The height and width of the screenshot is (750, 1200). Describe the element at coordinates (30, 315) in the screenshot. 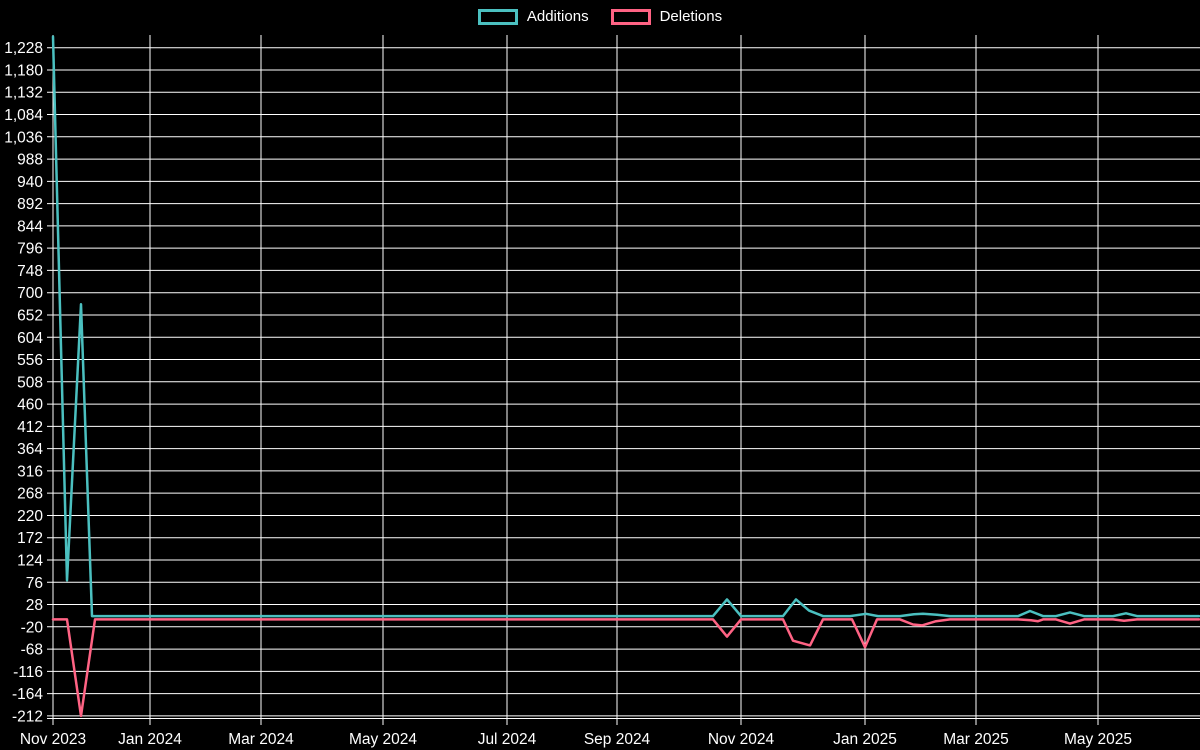

I see `y-tick-label: 652` at that location.